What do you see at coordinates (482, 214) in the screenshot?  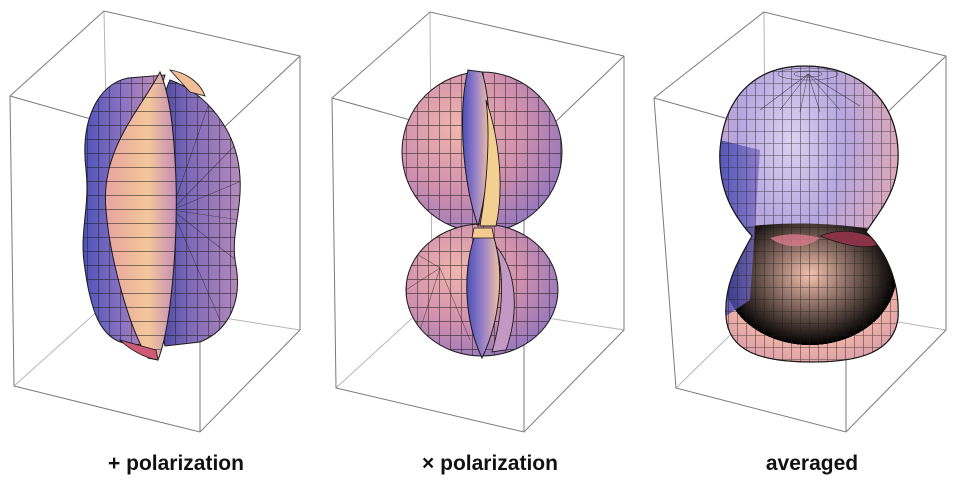 I see `cross-lobe-surface` at bounding box center [482, 214].